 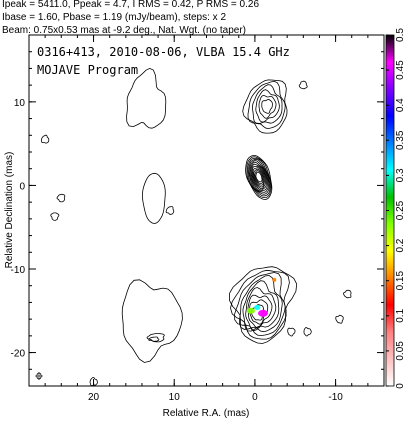 I want to click on colorbar-tick-label: 0.05, so click(x=400, y=351).